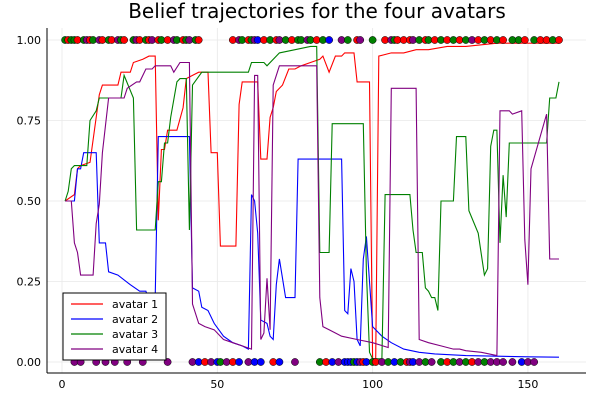  Describe the element at coordinates (29, 40) in the screenshot. I see `y-tick-label: 1.00` at that location.